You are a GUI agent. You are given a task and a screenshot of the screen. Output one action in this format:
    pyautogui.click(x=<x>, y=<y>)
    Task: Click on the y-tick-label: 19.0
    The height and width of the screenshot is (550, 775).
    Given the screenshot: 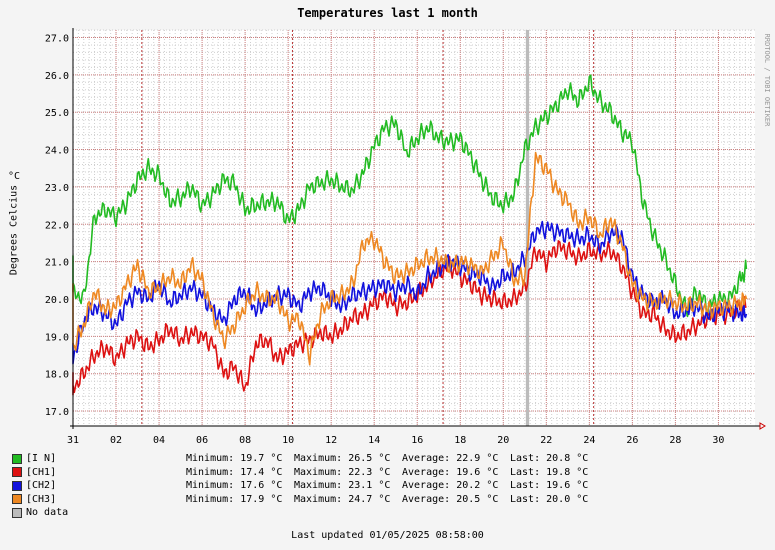 What is the action you would take?
    pyautogui.click(x=57, y=337)
    